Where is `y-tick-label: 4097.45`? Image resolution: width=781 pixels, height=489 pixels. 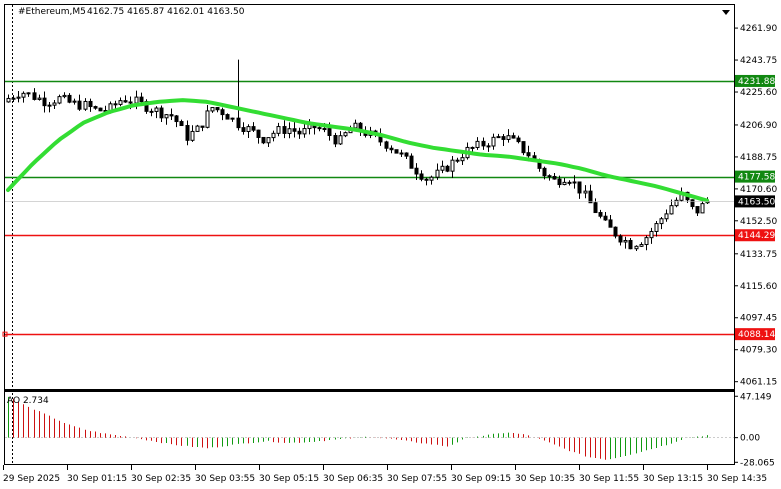
y-tick-label: 4097.45 is located at coordinates (758, 319).